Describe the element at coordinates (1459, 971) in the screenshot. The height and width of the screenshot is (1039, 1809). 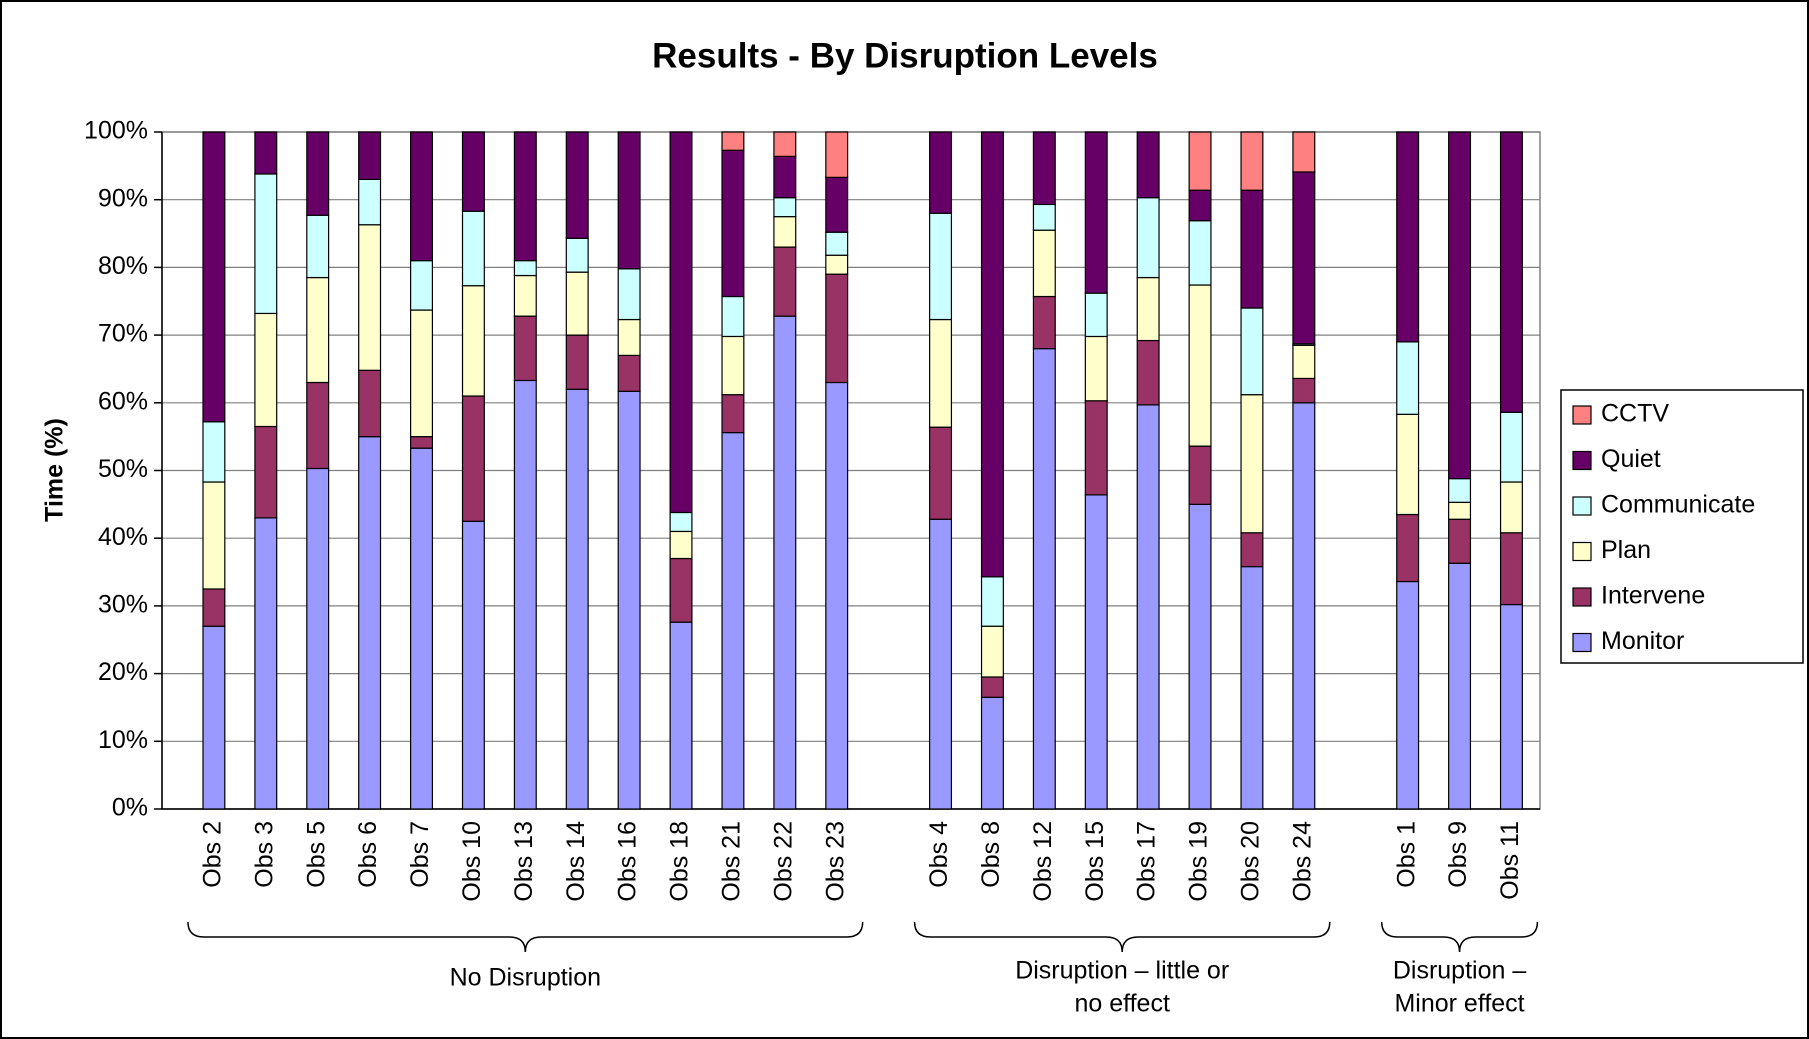
I see `group-label: Disruption –` at that location.